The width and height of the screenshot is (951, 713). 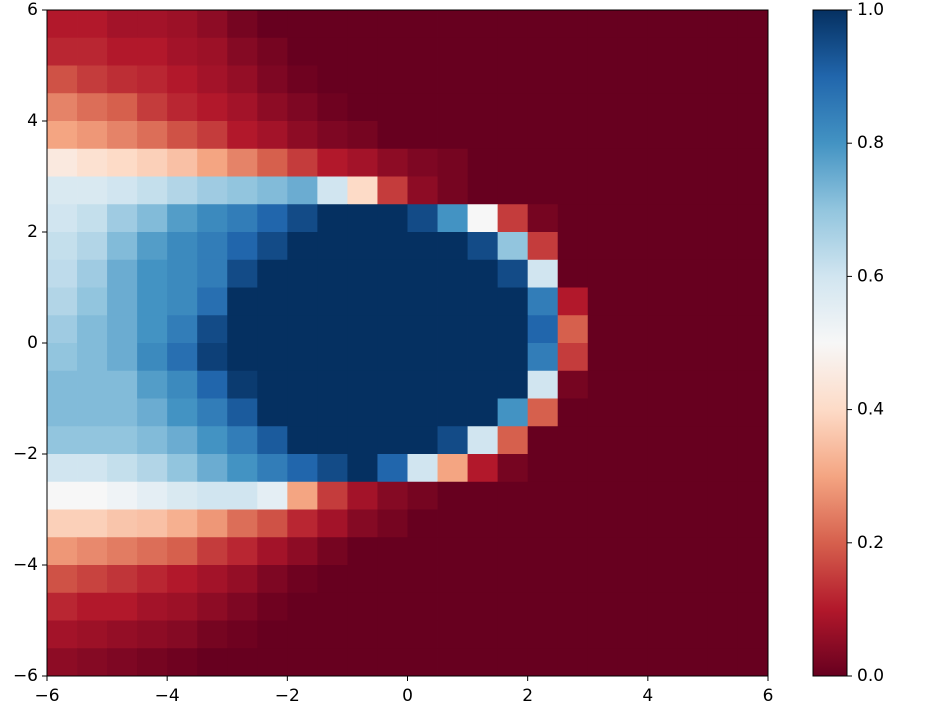 I want to click on colorbar-tick-label: 1.0, so click(x=870, y=10).